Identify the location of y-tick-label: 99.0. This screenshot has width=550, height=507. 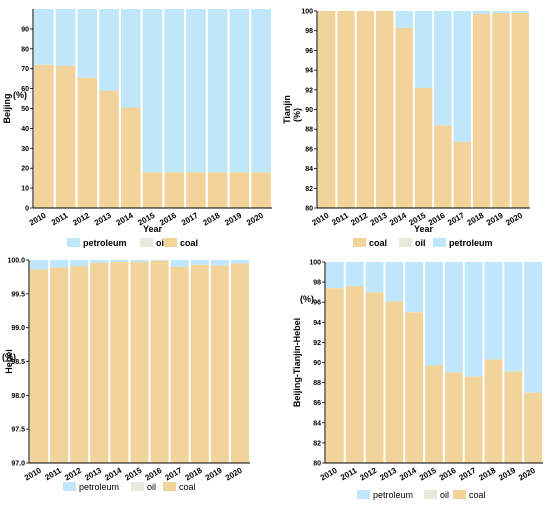
(18, 328).